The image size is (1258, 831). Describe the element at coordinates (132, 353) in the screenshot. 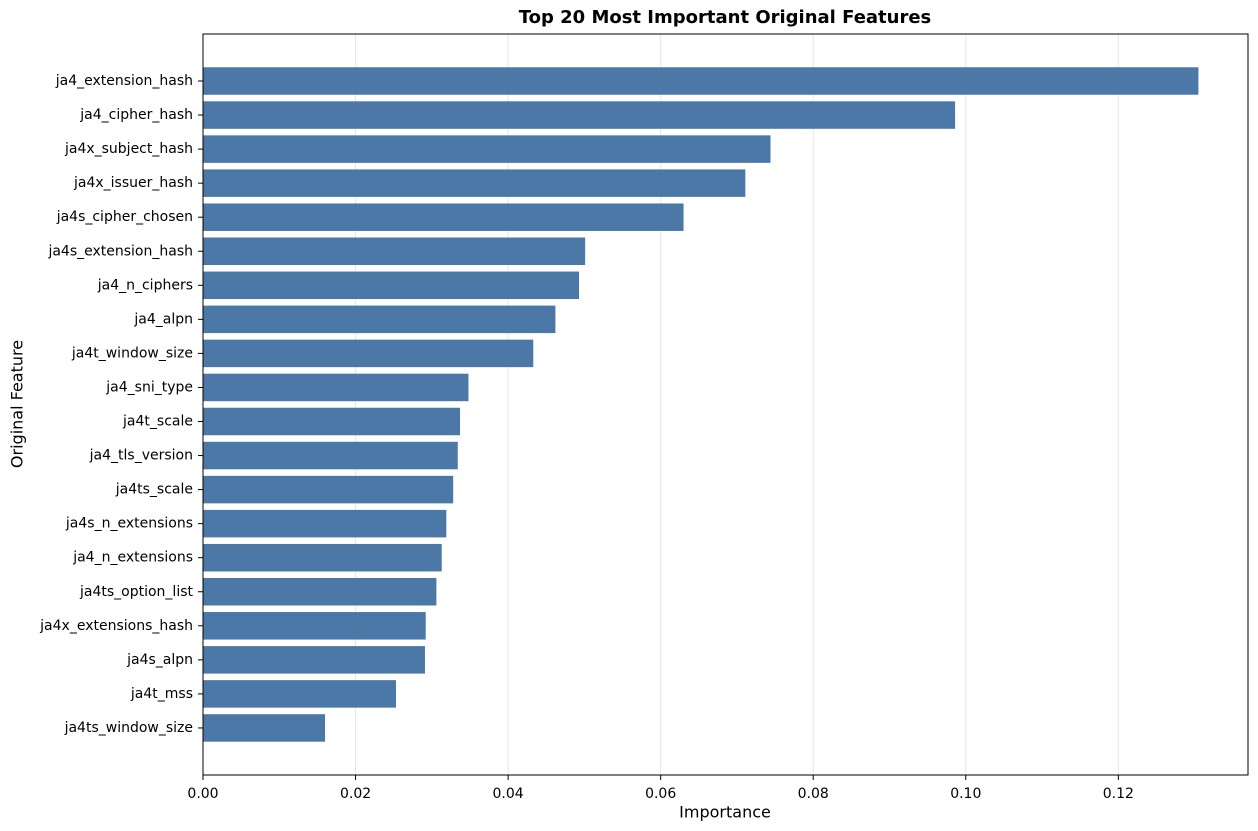

I see `y-tick-label: ja4t_window_size` at that location.